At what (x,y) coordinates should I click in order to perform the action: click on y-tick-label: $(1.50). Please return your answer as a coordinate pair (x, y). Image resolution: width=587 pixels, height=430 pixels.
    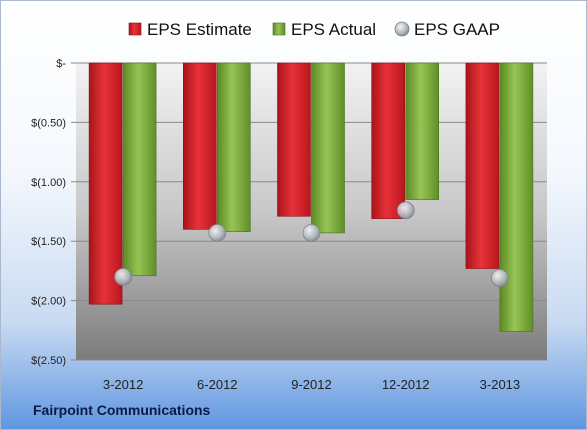
    Looking at the image, I should click on (48, 242).